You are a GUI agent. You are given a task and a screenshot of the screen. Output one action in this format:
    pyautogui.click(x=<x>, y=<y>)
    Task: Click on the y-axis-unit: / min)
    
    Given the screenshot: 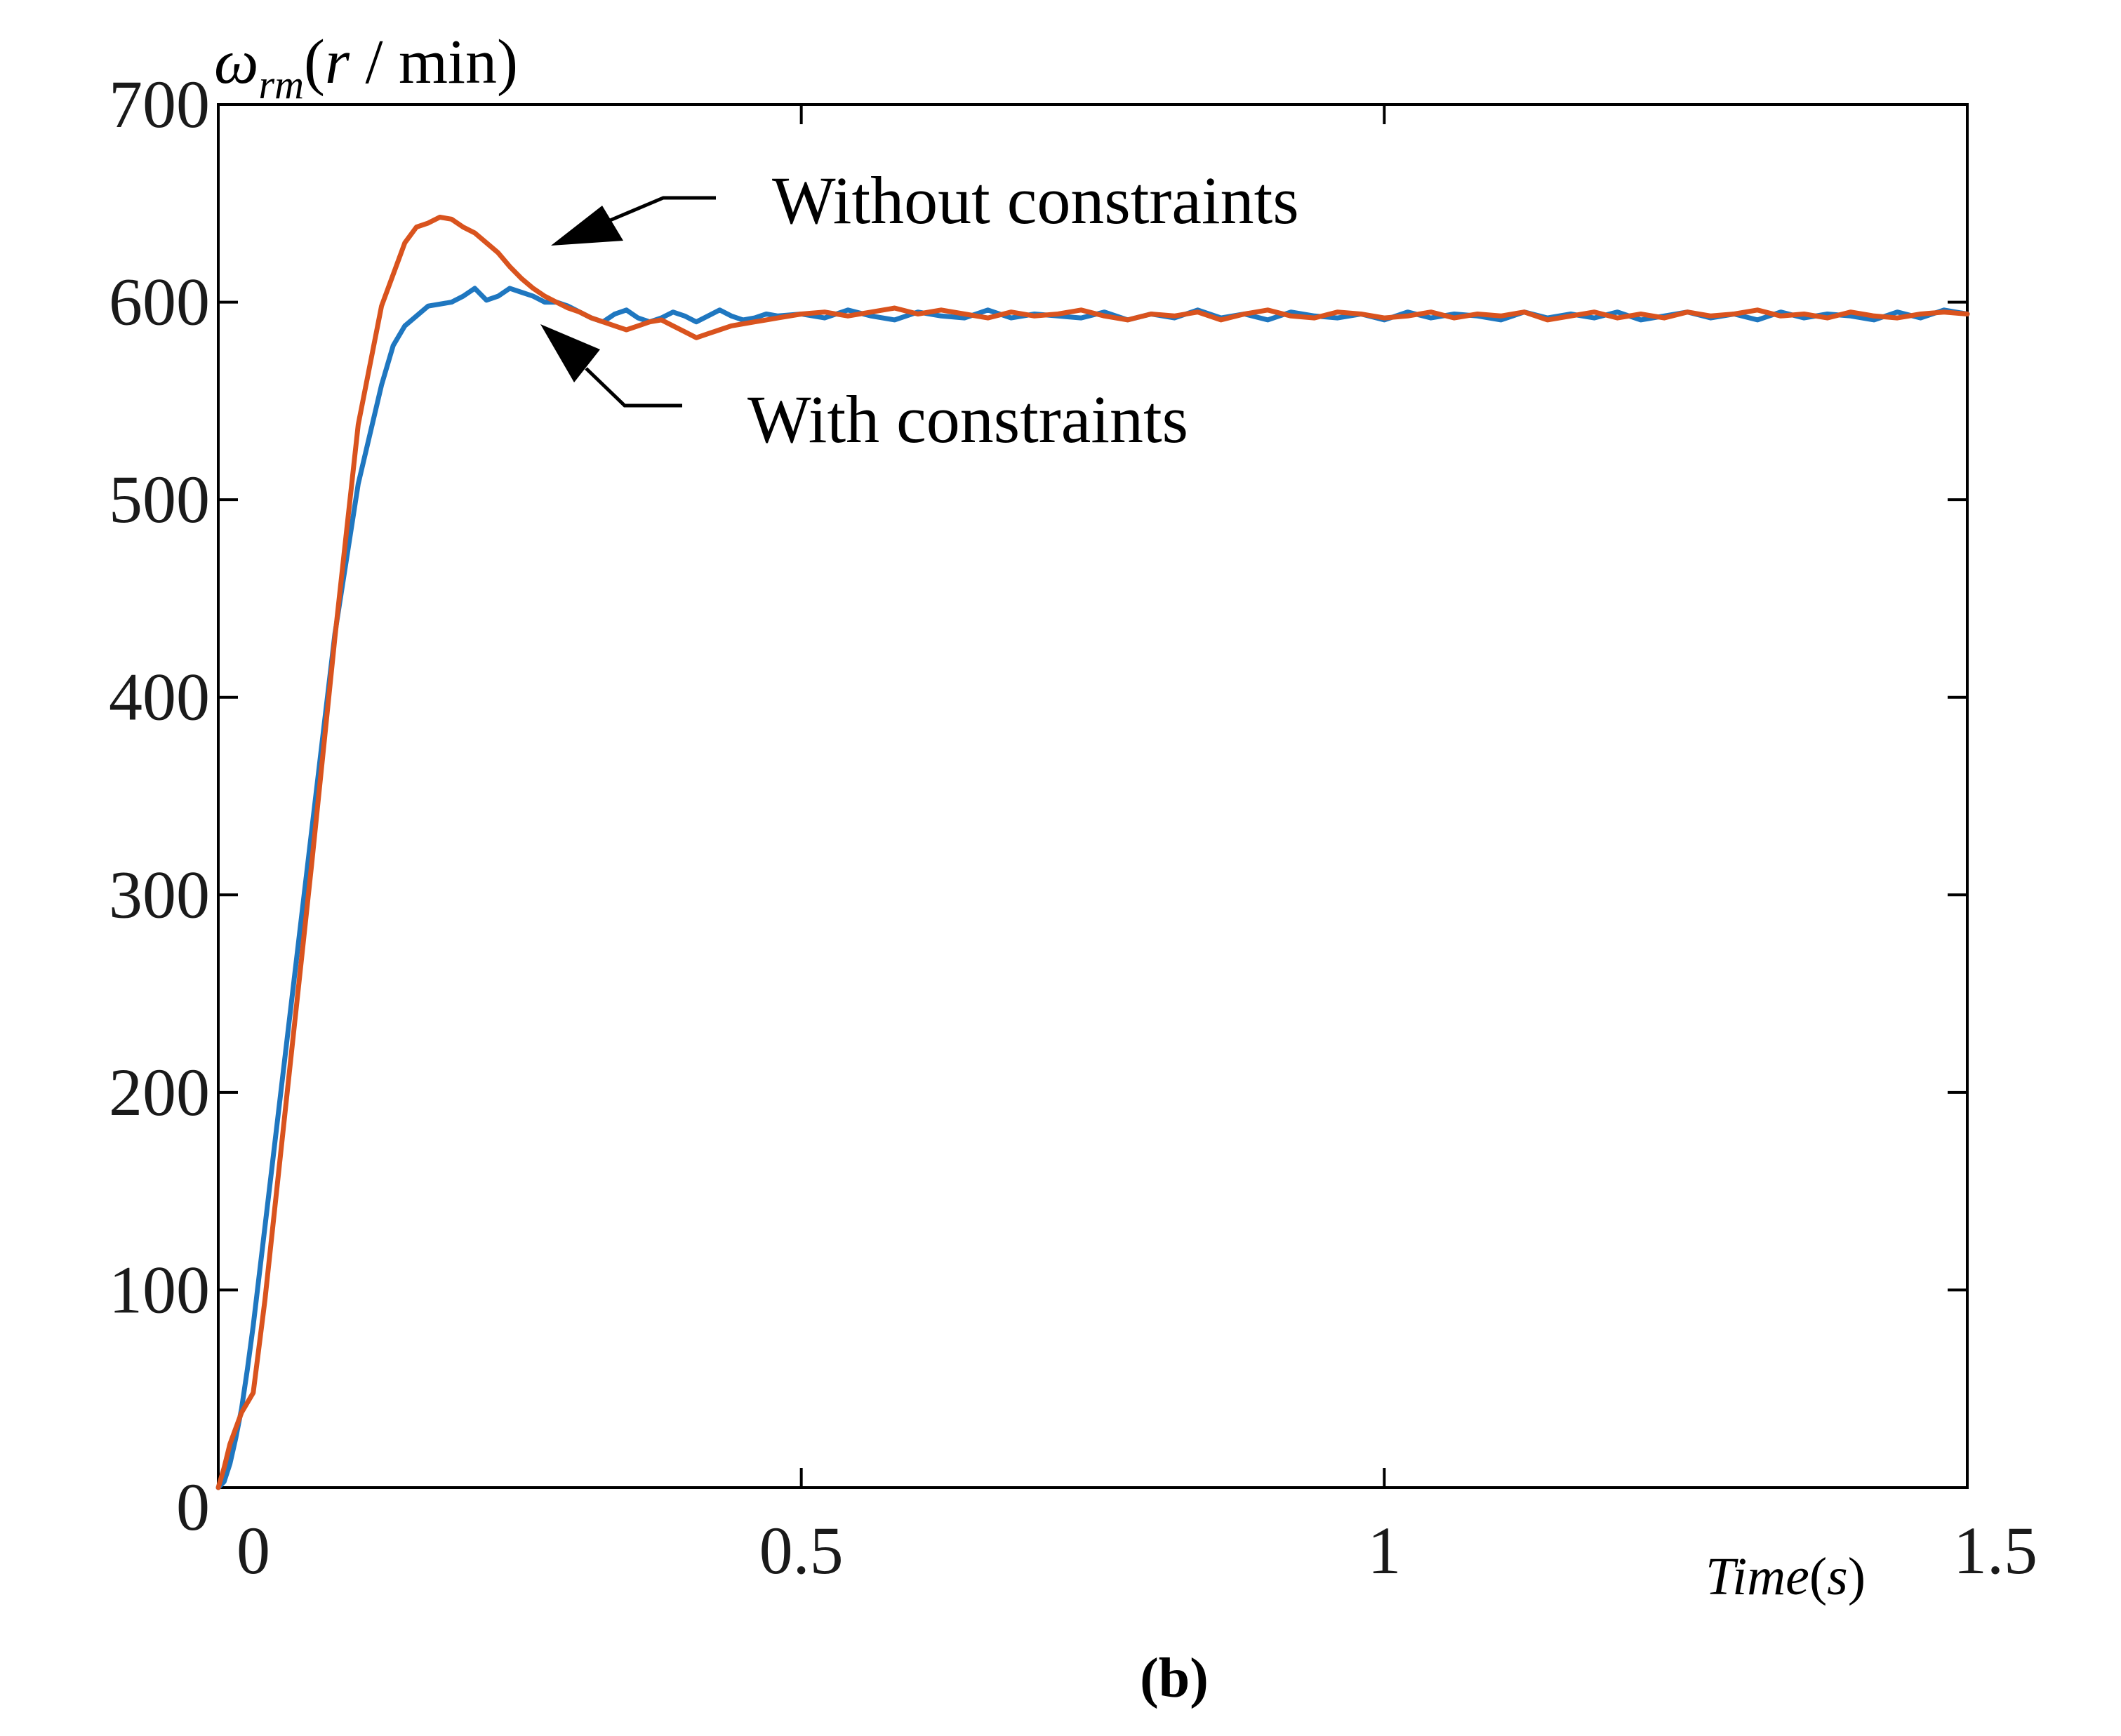 What is the action you would take?
    pyautogui.click(x=434, y=62)
    